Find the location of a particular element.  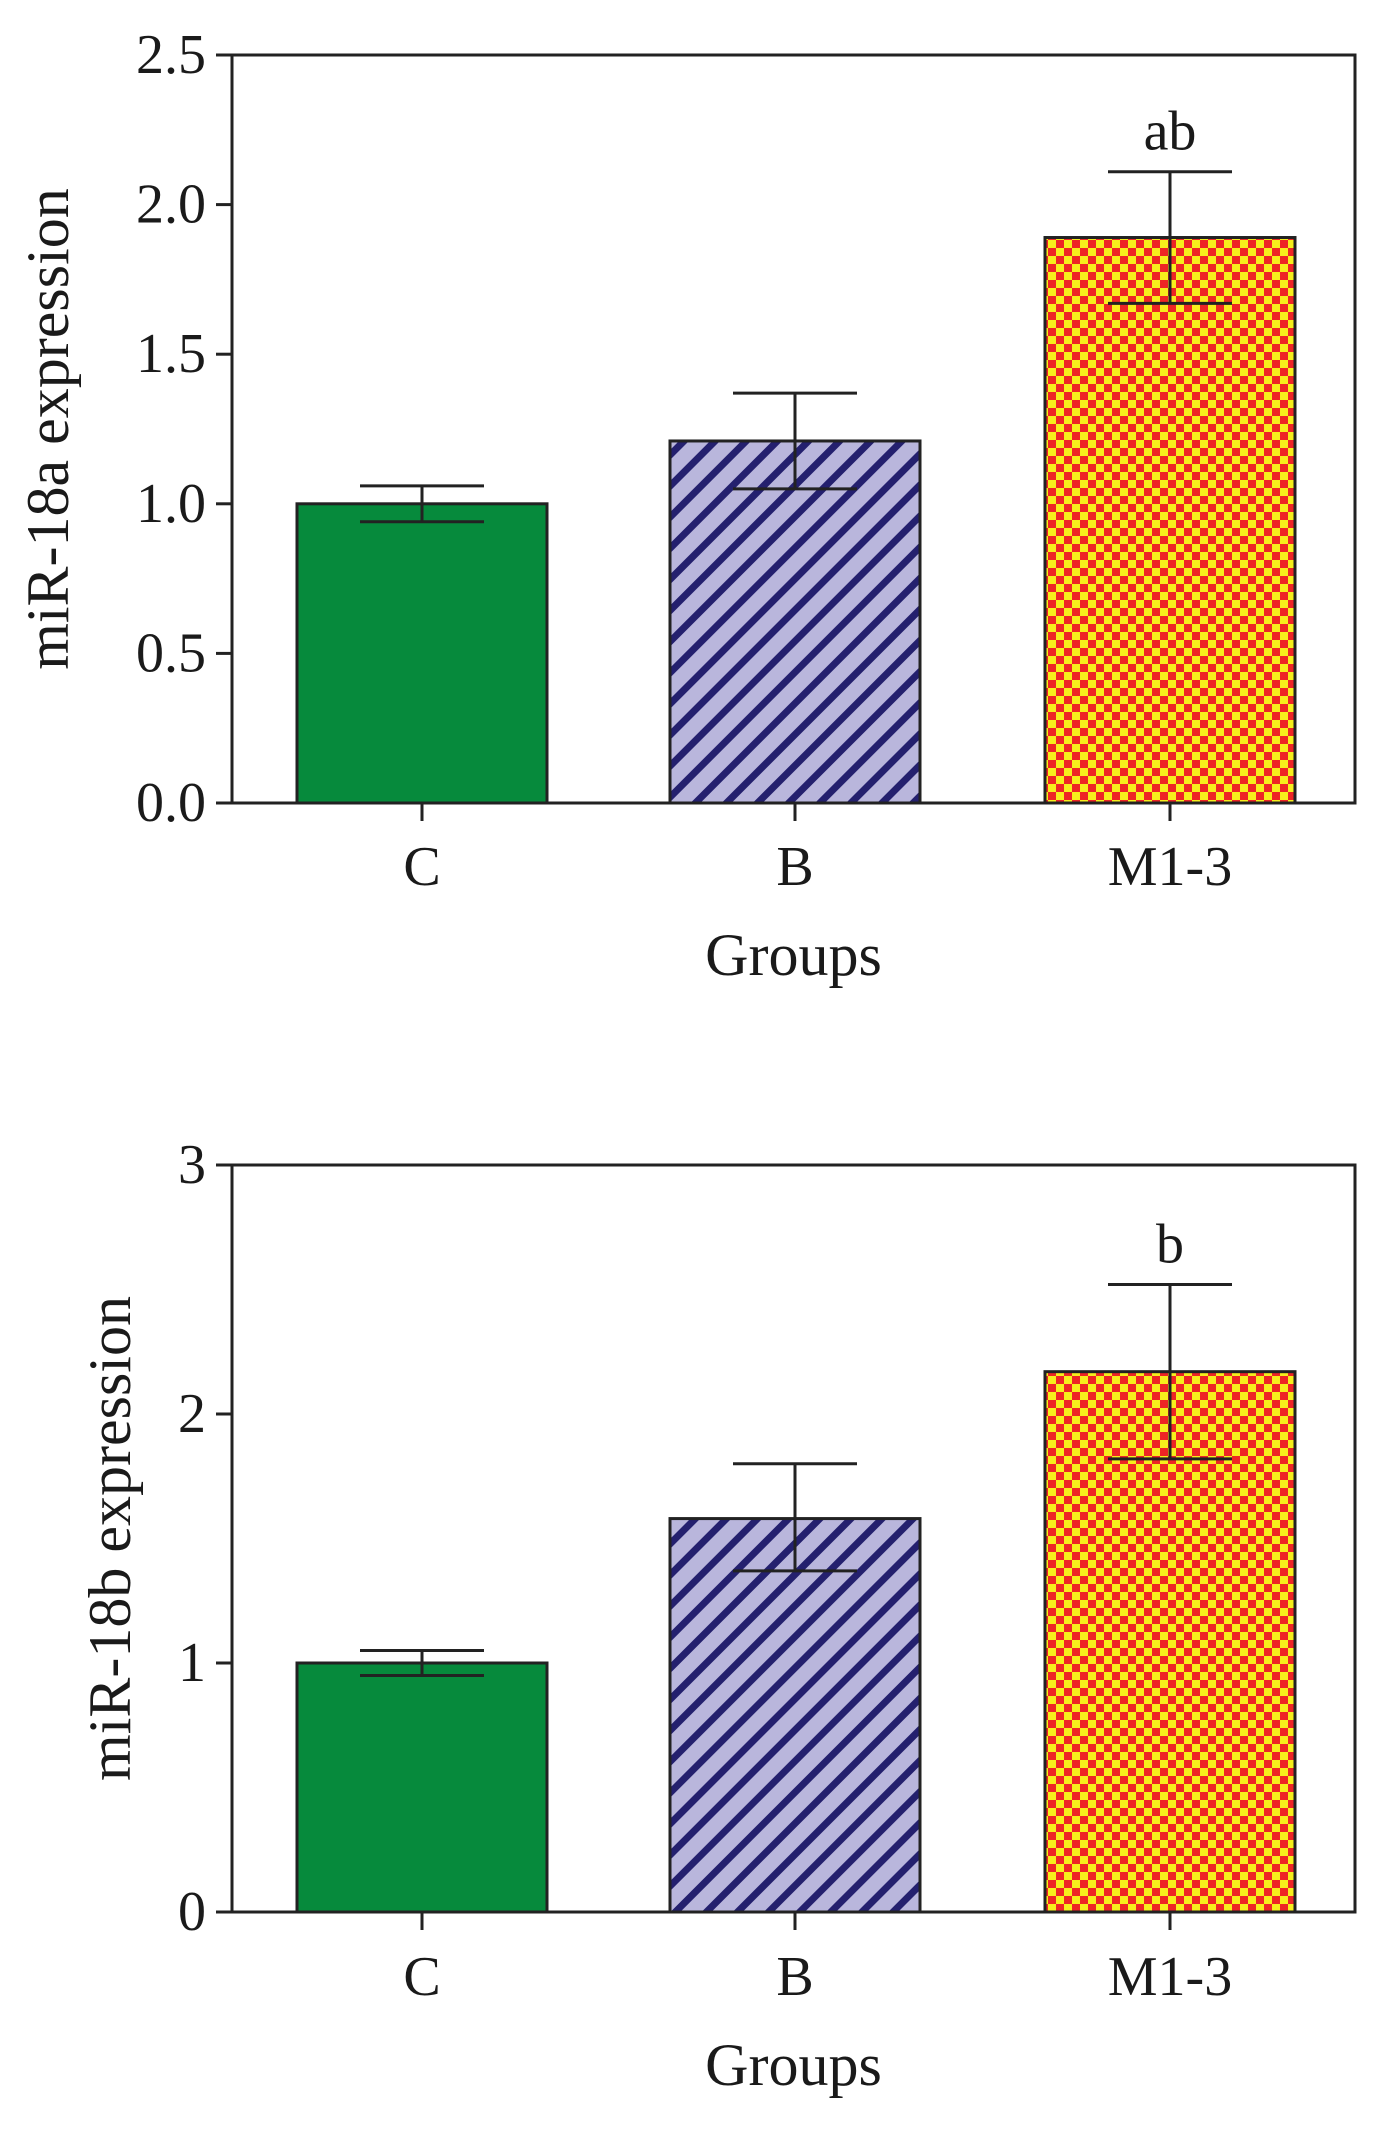

y-tick-label: 2.5 is located at coordinates (171, 55).